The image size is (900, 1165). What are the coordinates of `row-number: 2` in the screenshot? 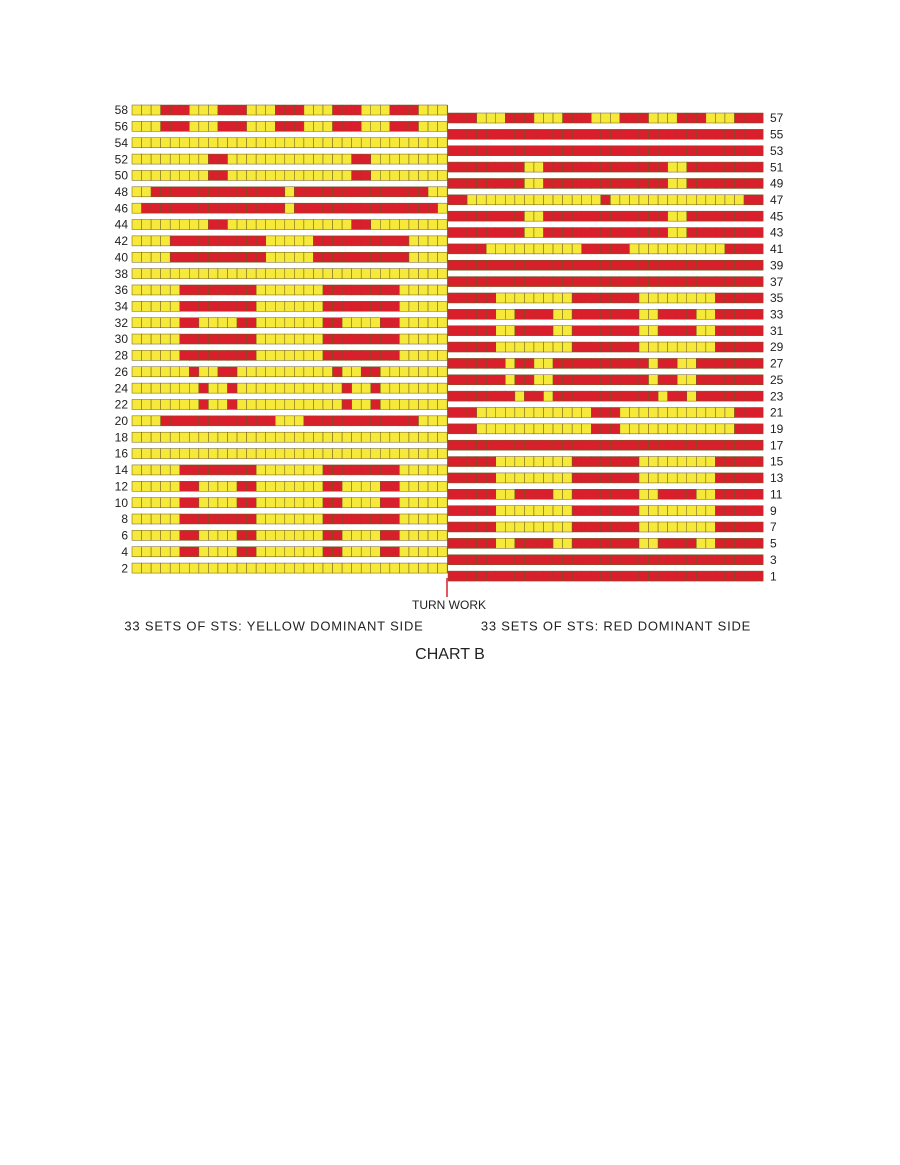 It's located at (124, 568).